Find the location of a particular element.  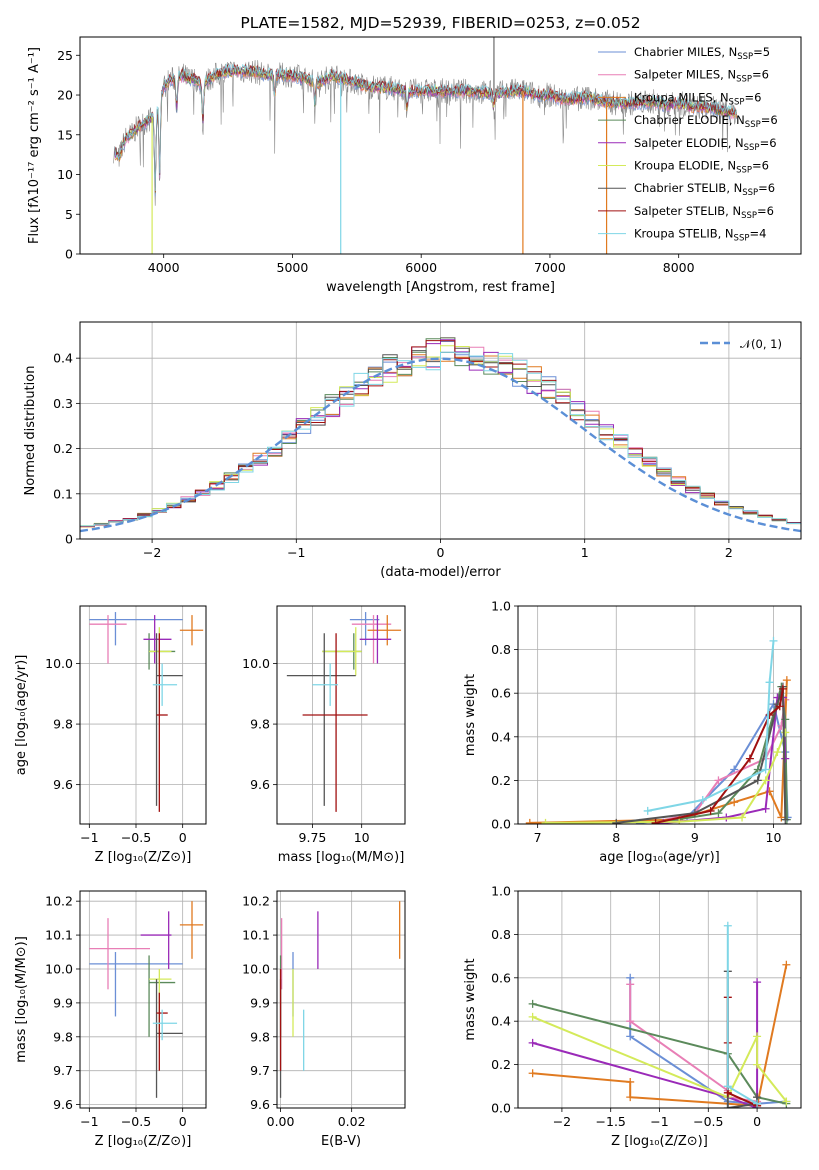

legend-label: Chabrier ELODIE, NSSP=6 is located at coordinates (706, 121).